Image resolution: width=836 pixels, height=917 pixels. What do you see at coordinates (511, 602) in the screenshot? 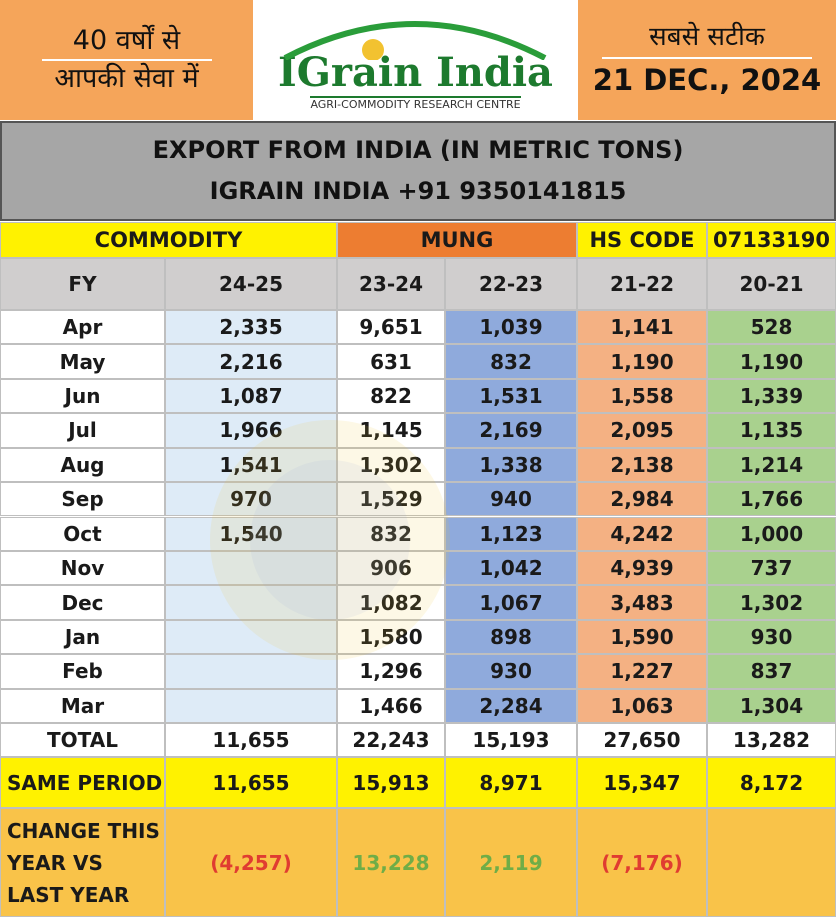
I see `table-cell: 1,067` at bounding box center [511, 602].